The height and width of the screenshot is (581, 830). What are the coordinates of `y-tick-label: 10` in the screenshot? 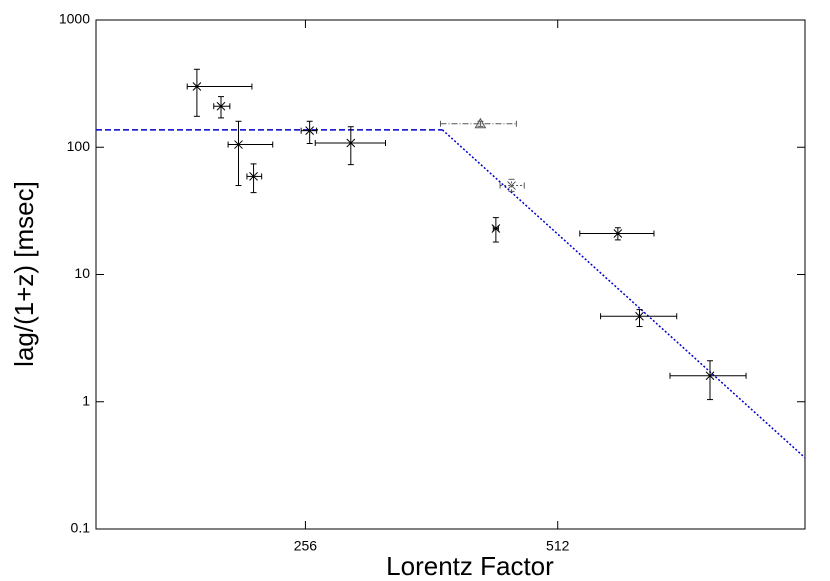 It's located at (82, 273).